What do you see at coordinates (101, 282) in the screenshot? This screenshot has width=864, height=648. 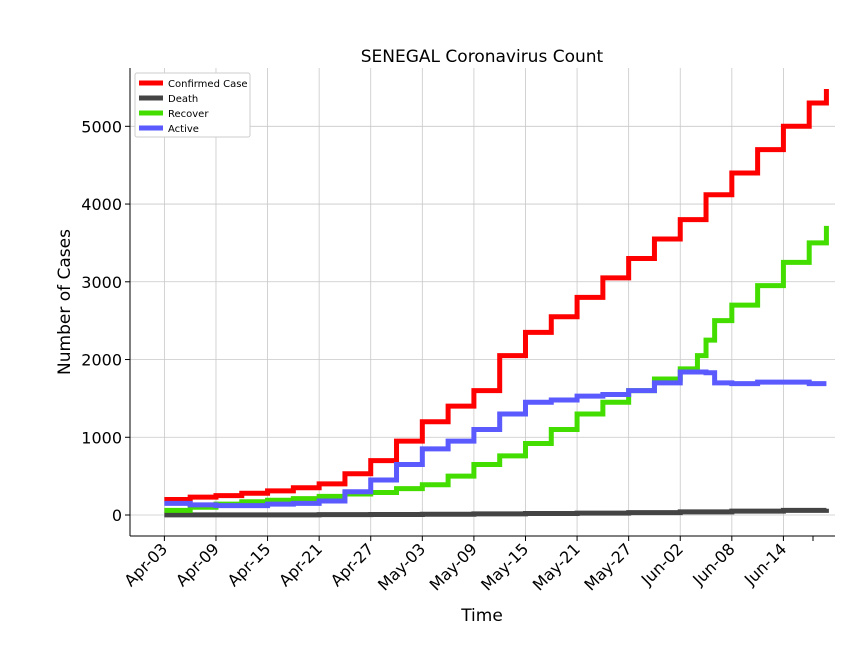 I see `y-tick-label: 3000` at bounding box center [101, 282].